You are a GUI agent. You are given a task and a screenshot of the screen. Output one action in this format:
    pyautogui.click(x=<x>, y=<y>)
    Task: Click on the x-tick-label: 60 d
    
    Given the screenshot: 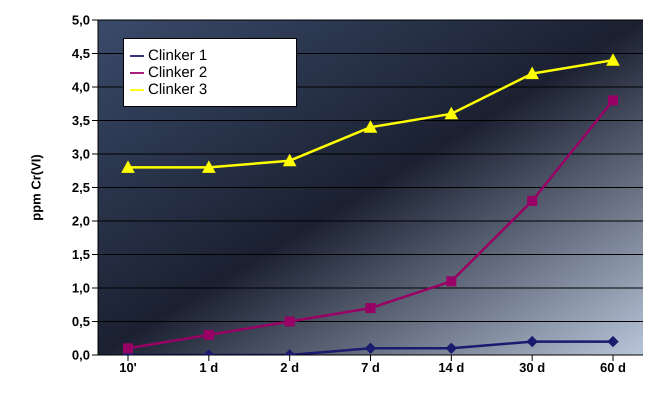 What is the action you would take?
    pyautogui.click(x=613, y=368)
    